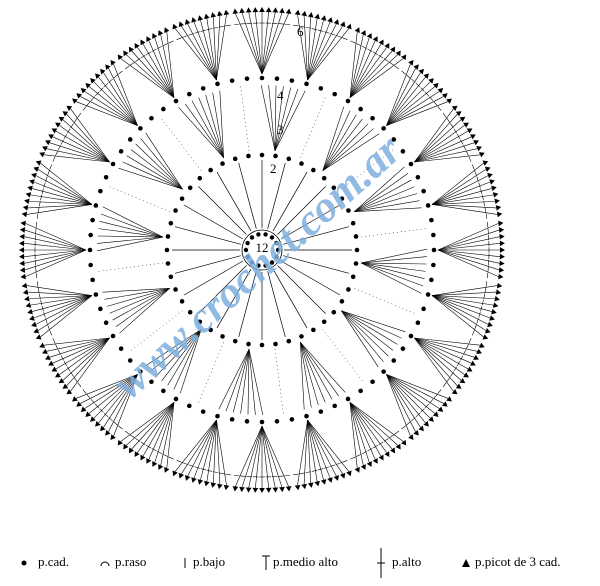 The width and height of the screenshot is (600, 586). I want to click on chain-line, so click(342, 355).